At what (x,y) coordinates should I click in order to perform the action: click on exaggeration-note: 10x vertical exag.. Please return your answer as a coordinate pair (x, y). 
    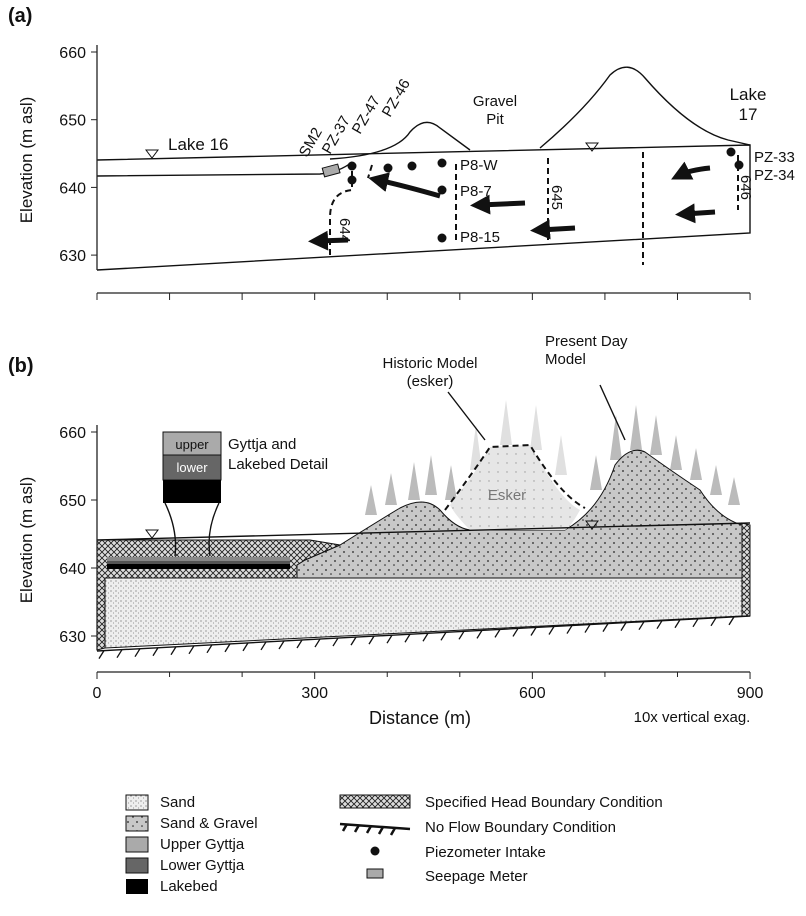
    Looking at the image, I should click on (692, 717).